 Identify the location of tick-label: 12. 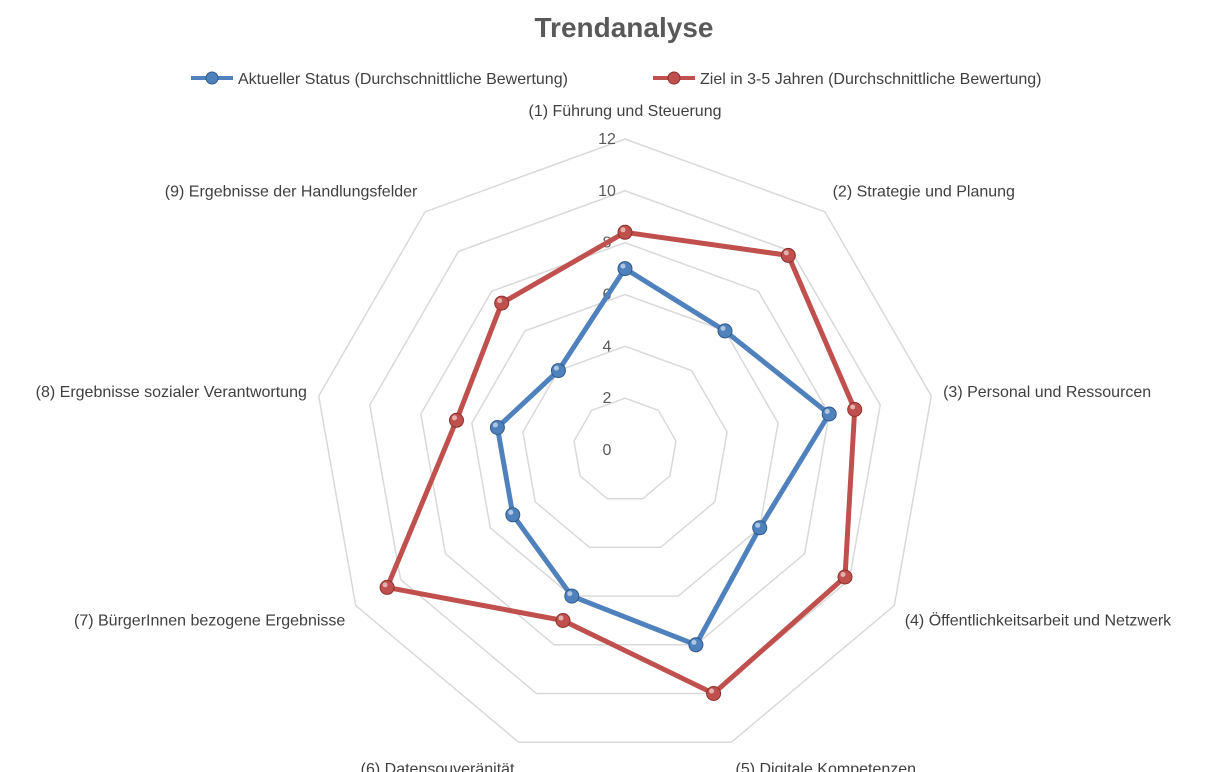
(607, 139).